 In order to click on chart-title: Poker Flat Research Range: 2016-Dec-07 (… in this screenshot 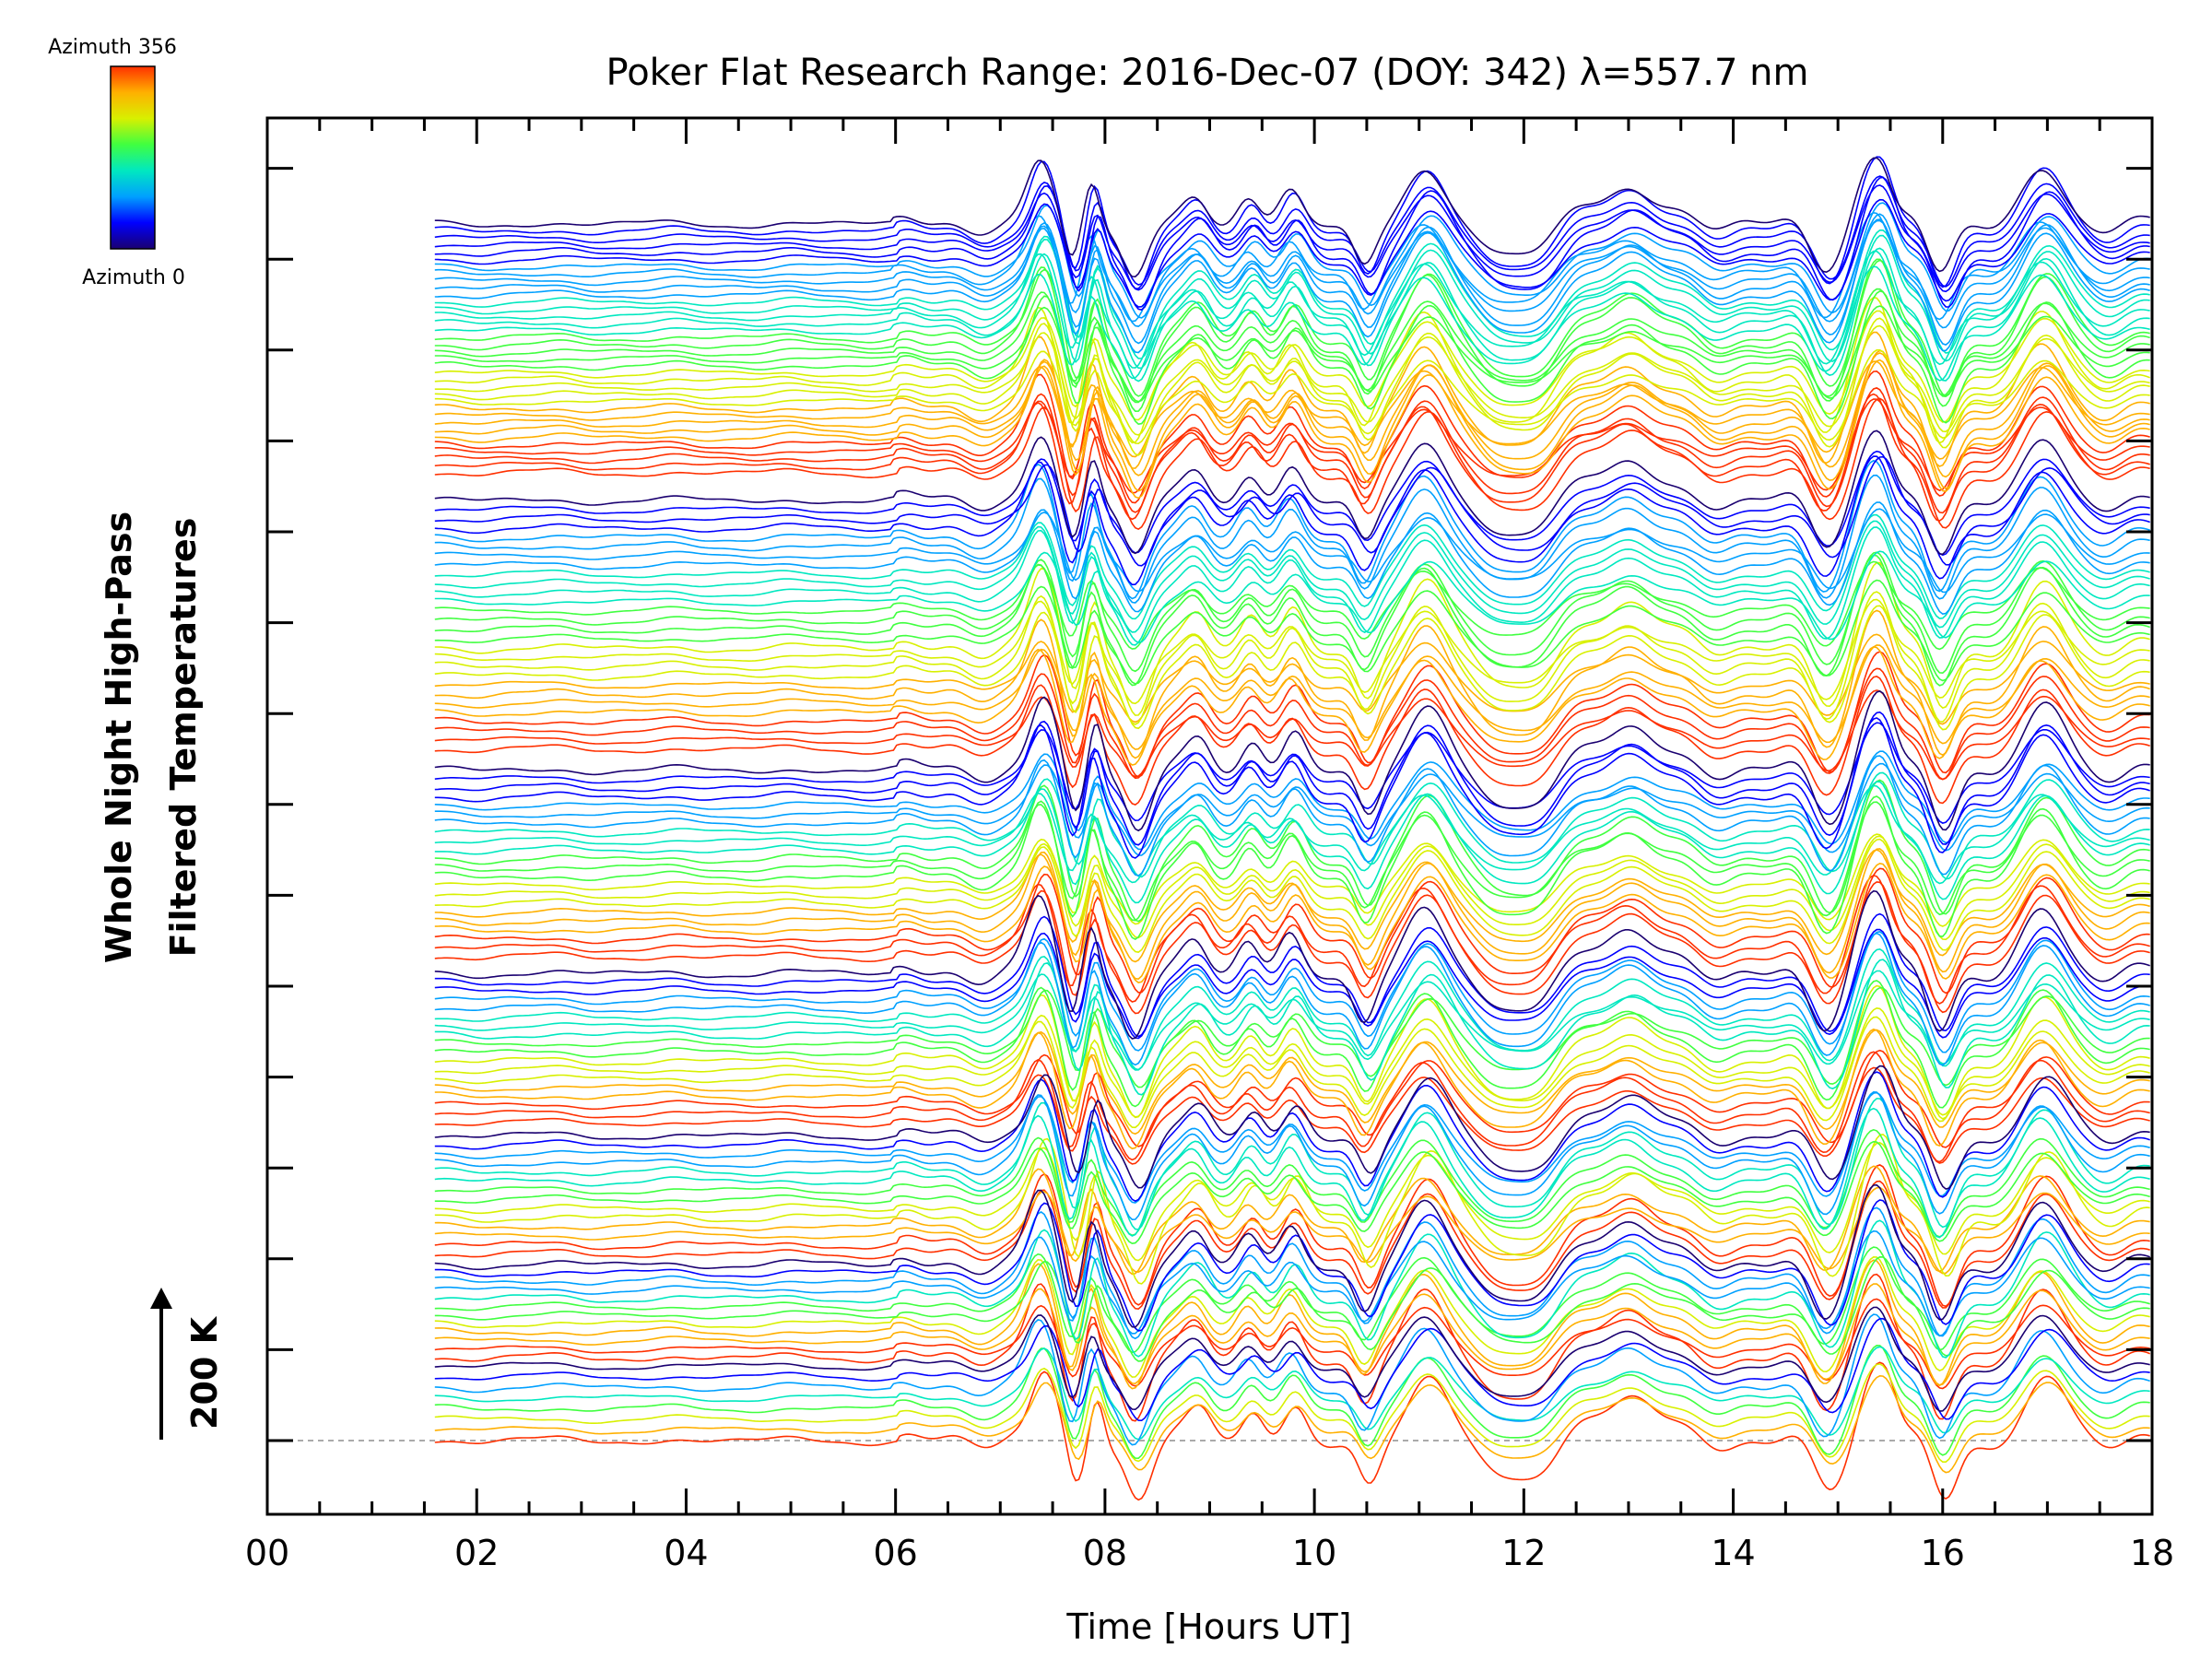, I will do `click(1207, 73)`.